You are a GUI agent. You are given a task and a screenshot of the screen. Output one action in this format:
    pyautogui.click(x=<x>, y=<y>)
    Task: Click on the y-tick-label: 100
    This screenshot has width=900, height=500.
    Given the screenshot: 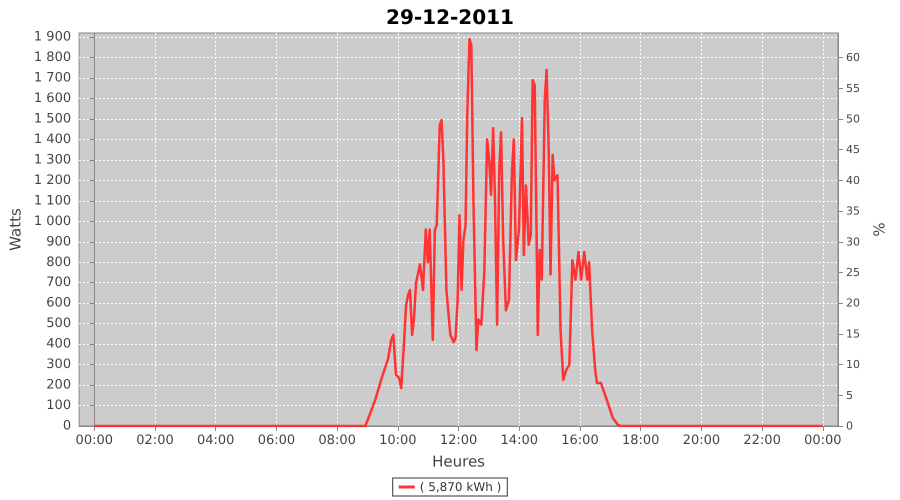 What is the action you would take?
    pyautogui.click(x=59, y=406)
    